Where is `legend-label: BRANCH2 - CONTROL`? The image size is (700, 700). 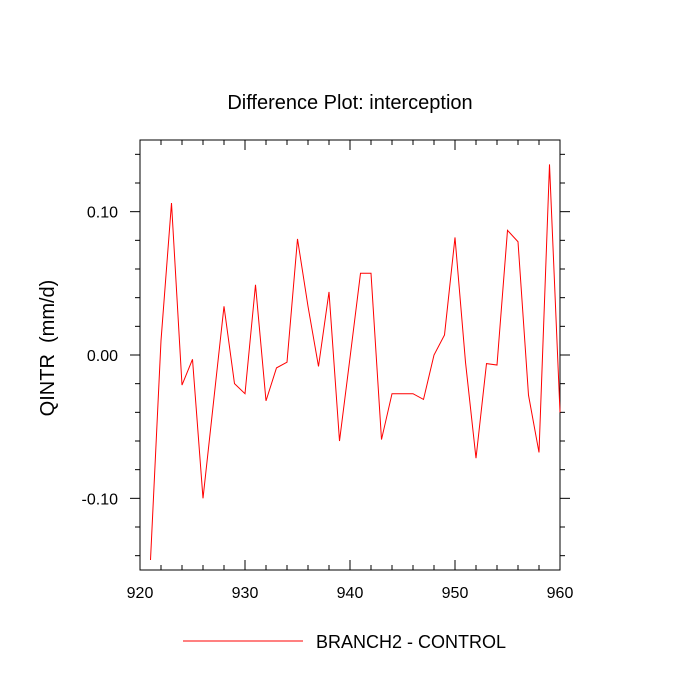
legend-label: BRANCH2 - CONTROL is located at coordinates (411, 642).